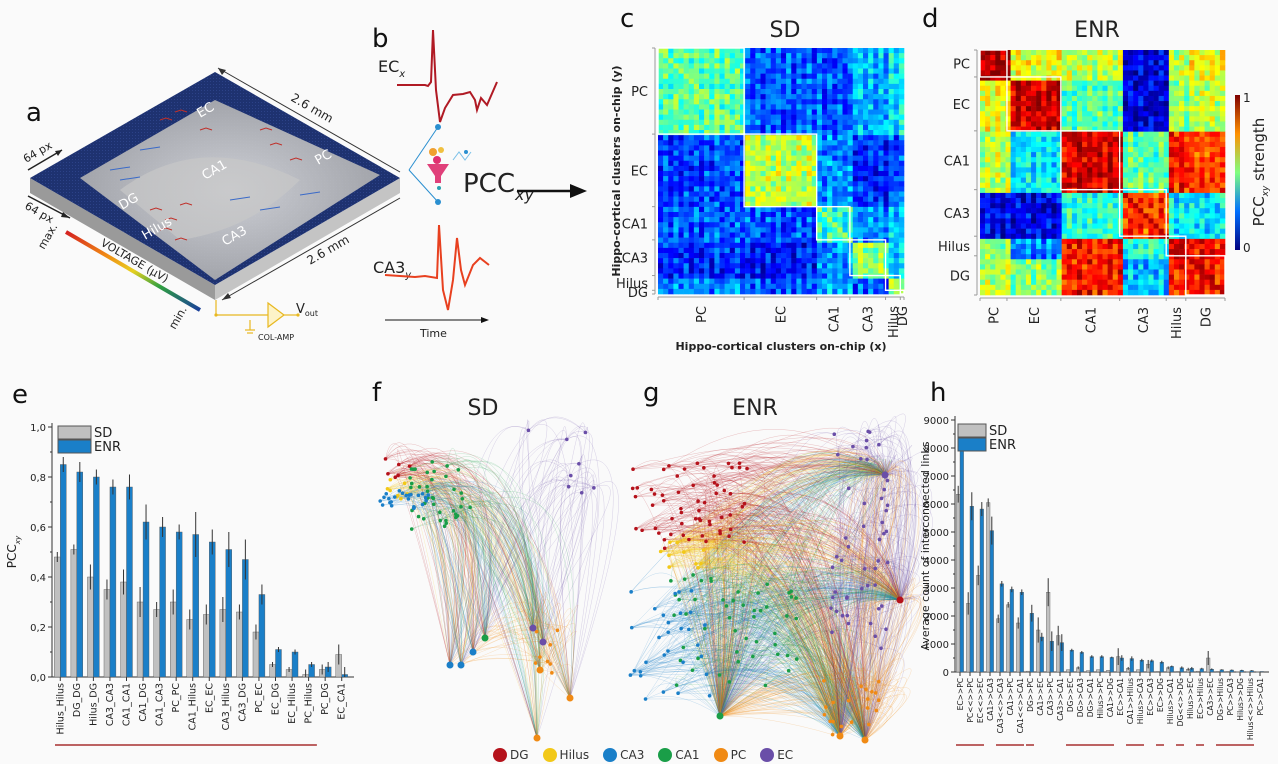 Image resolution: width=1278 pixels, height=764 pixels. What do you see at coordinates (780, 346) in the screenshot?
I see `x-axis-label: Hippo-cortical clusters on-chip (x)` at bounding box center [780, 346].